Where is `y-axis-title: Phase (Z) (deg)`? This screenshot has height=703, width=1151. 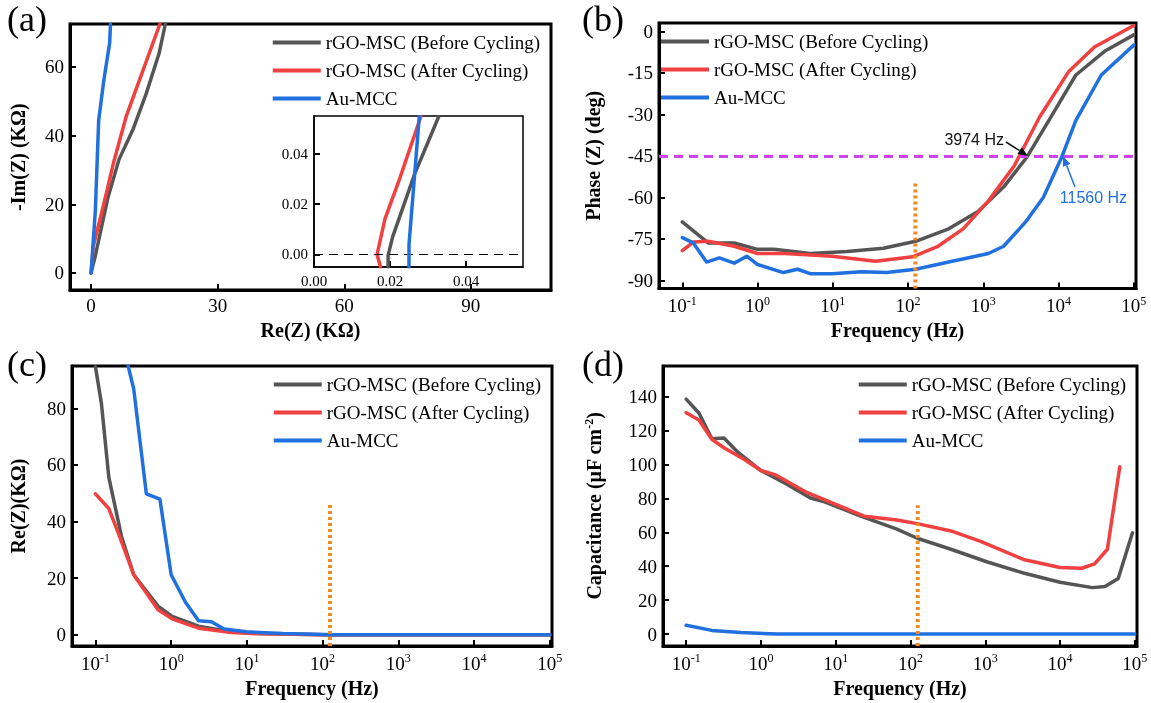
y-axis-title: Phase (Z) (deg) is located at coordinates (593, 155).